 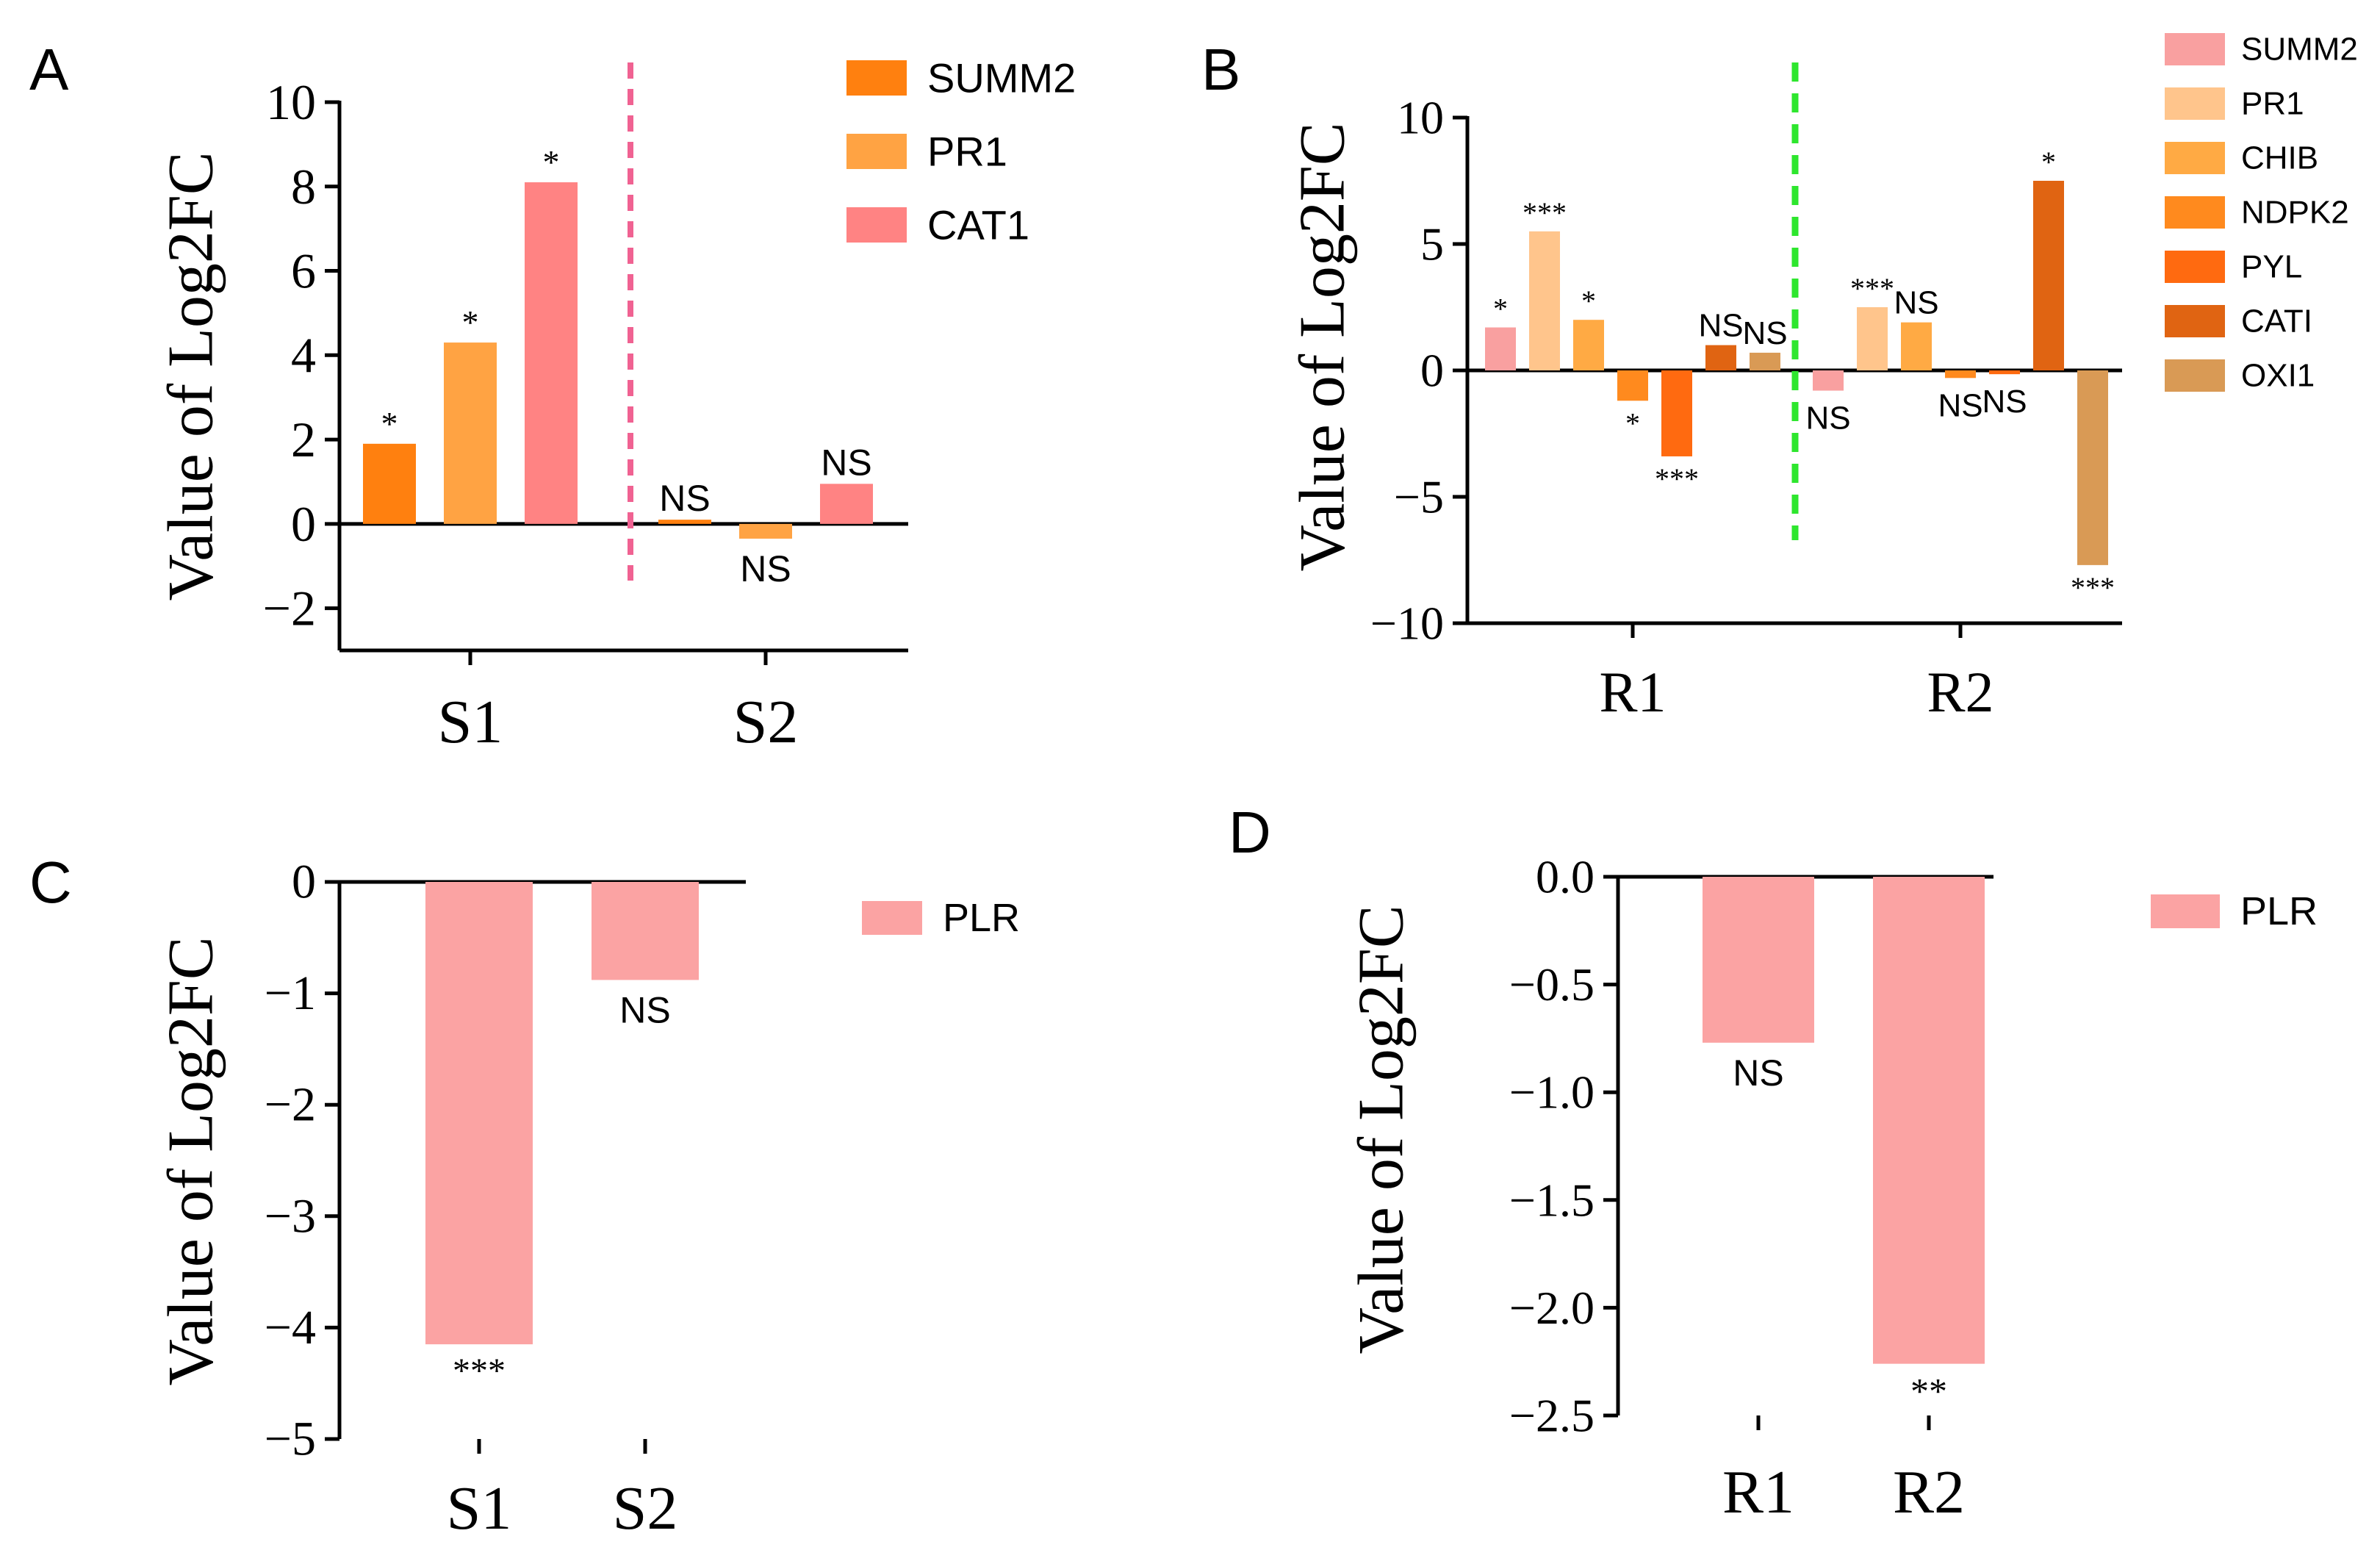 What do you see at coordinates (290, 1216) in the screenshot?
I see `y-tick-label: −3` at bounding box center [290, 1216].